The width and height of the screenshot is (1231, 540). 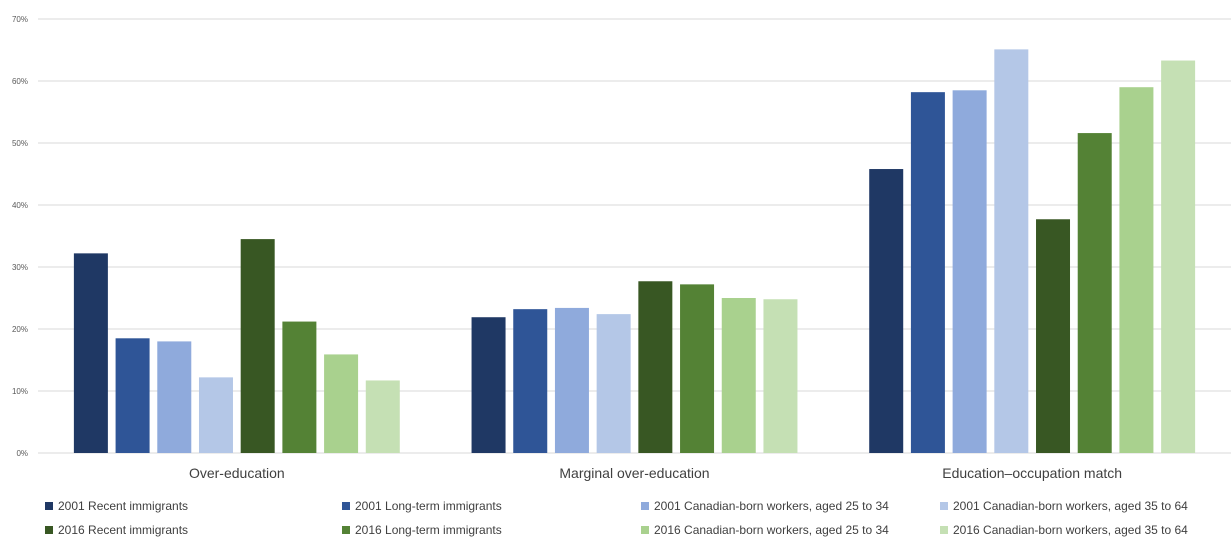 I want to click on legend-label: 2001 Recent immigrants, so click(x=123, y=506).